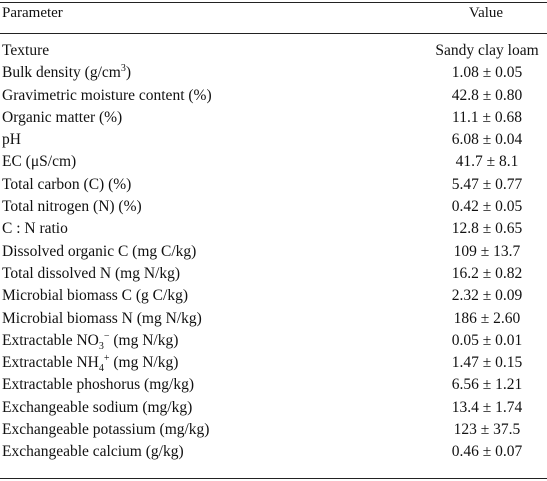 The height and width of the screenshot is (481, 547). I want to click on parameter-cell: Exchangeable calcium (g/kg), so click(93, 452).